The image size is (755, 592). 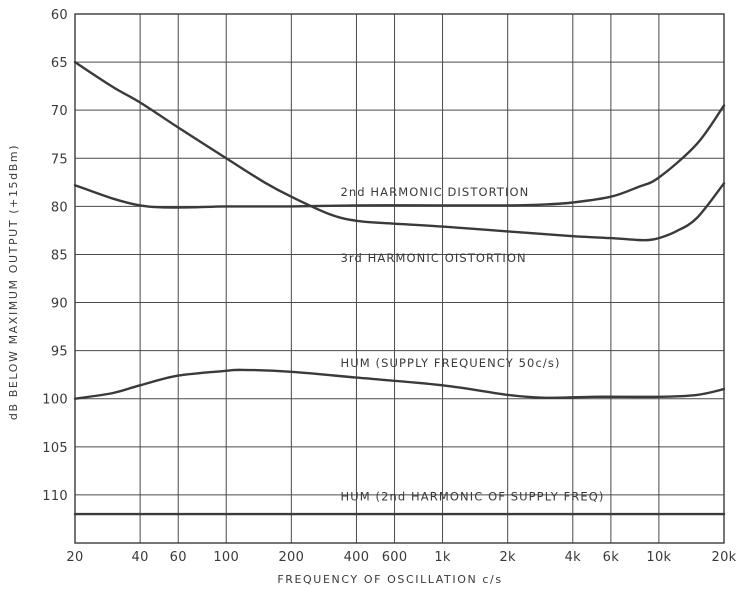 I want to click on y-tick-label: 80, so click(x=59, y=207).